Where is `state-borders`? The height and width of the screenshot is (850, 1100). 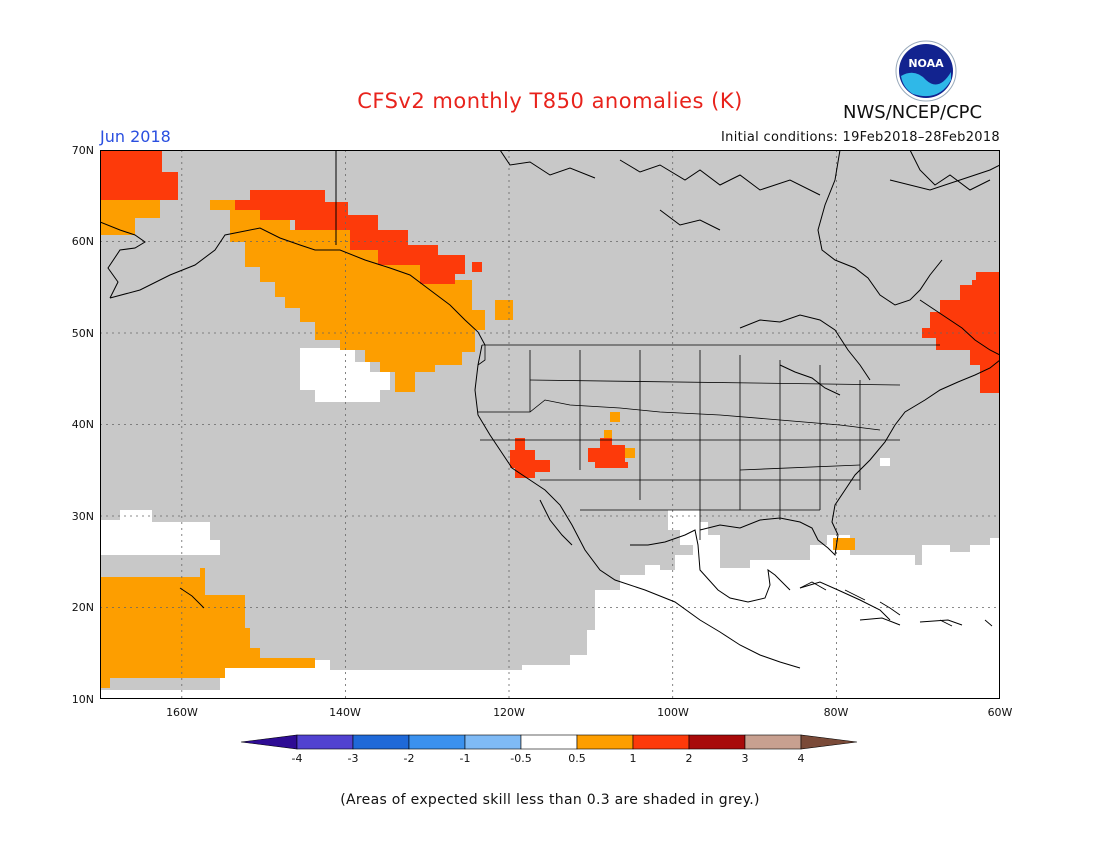 state-borders is located at coordinates (708, 442).